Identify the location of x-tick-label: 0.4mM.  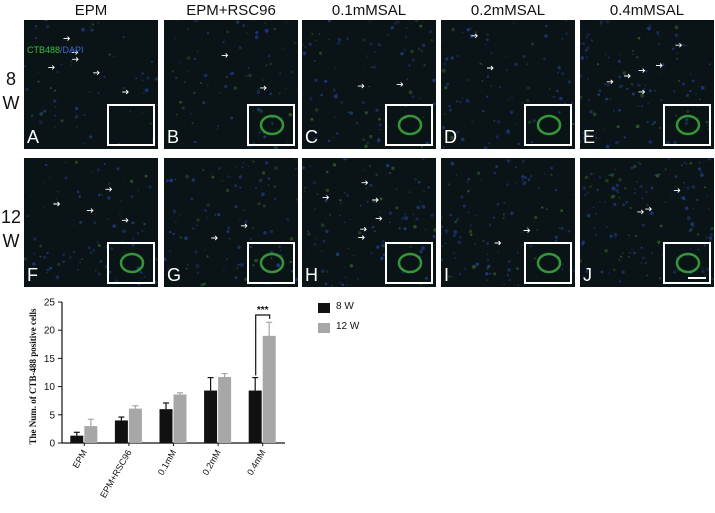
(256, 462).